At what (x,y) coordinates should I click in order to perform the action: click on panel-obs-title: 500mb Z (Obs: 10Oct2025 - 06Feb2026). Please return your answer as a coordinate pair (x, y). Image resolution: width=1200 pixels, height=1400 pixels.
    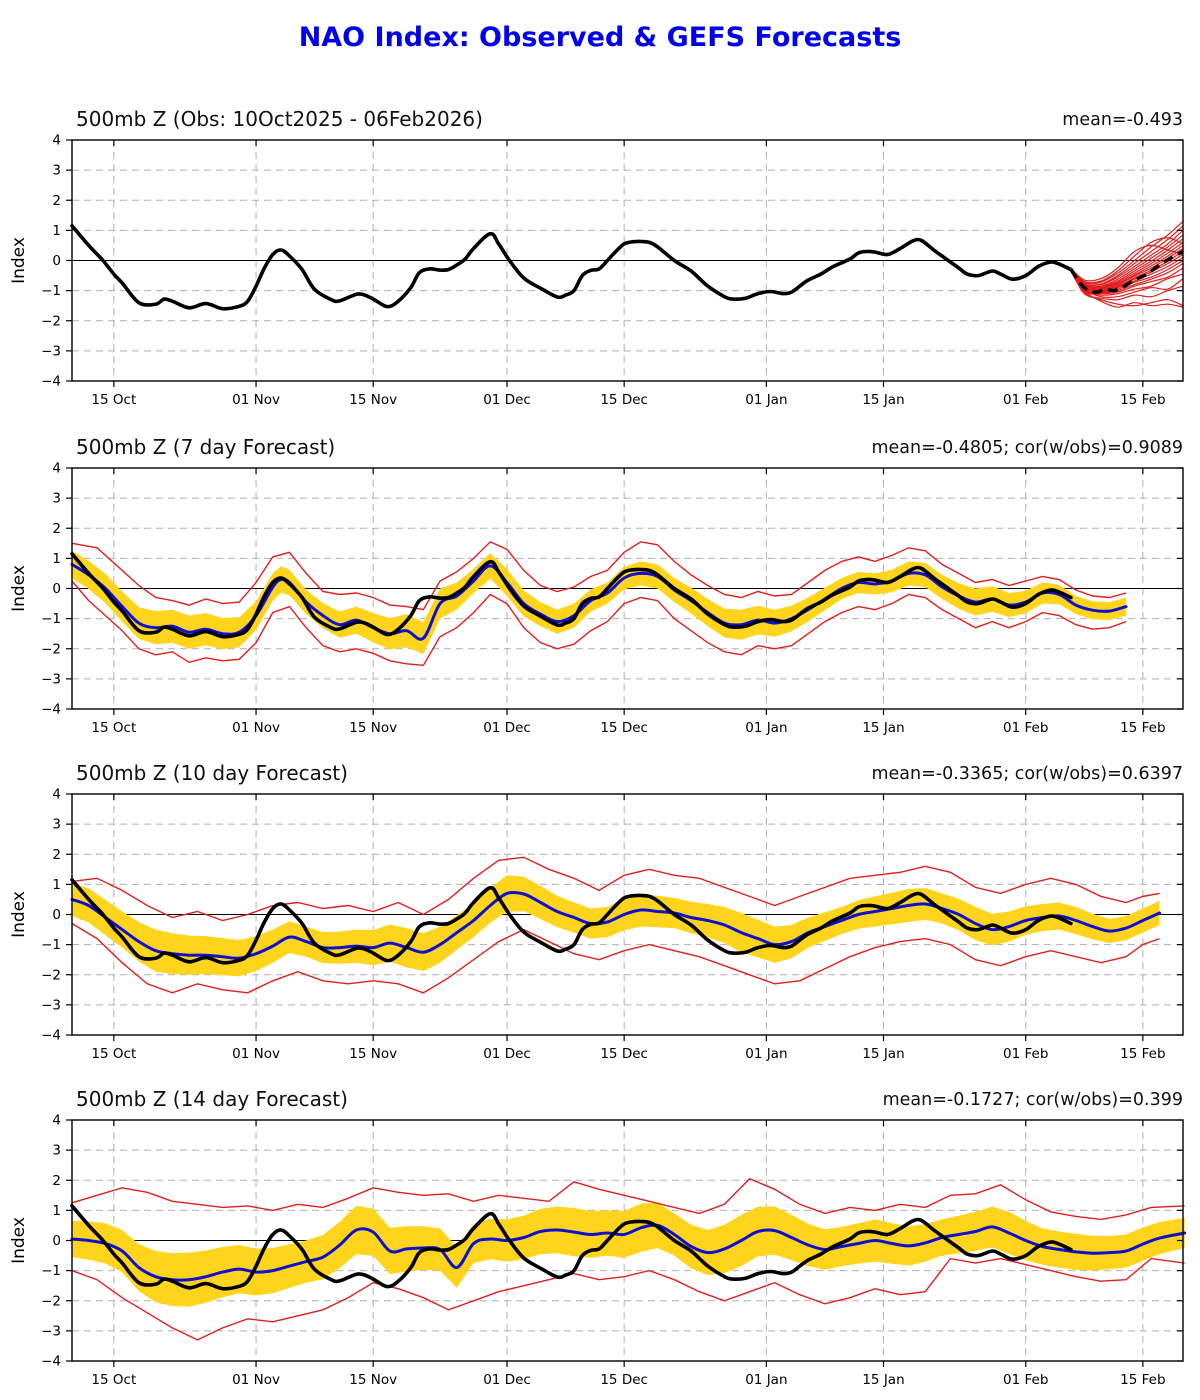
    Looking at the image, I should click on (279, 119).